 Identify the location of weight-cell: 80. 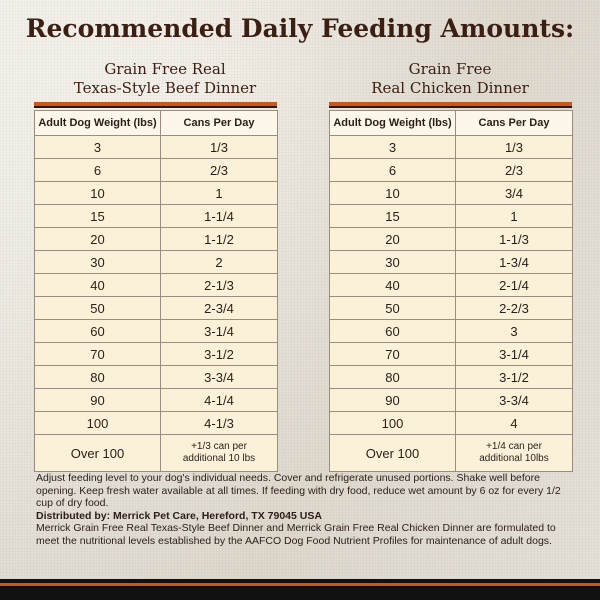
(392, 377).